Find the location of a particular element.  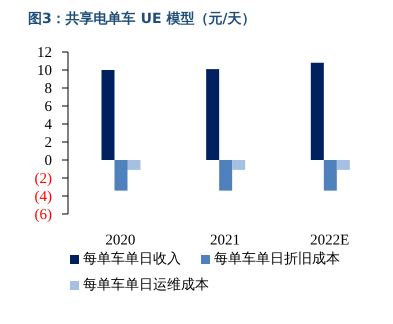

x-tick-label: 2020 is located at coordinates (120, 240).